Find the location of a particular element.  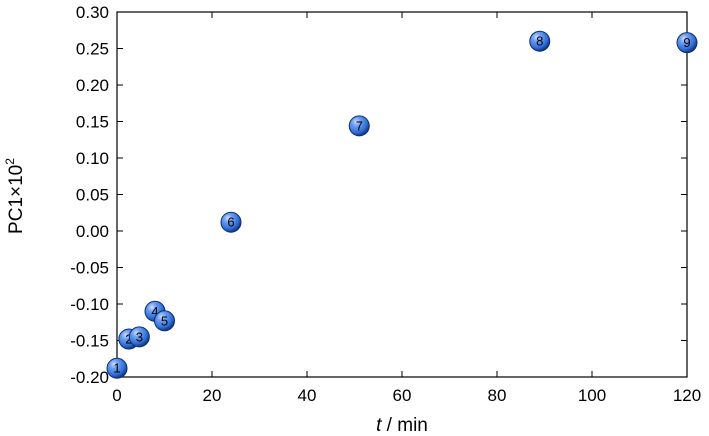

y-tick-label: 0.25 is located at coordinates (92, 49).